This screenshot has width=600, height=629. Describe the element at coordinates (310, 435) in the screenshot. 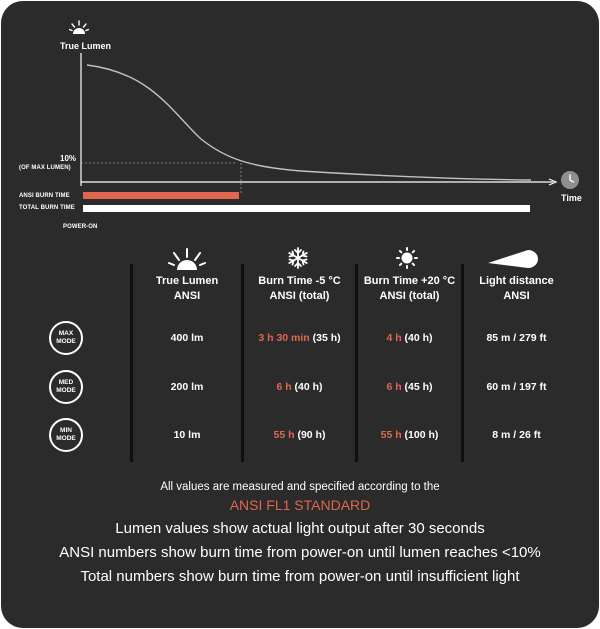

I see `total-value: (90 h)` at that location.